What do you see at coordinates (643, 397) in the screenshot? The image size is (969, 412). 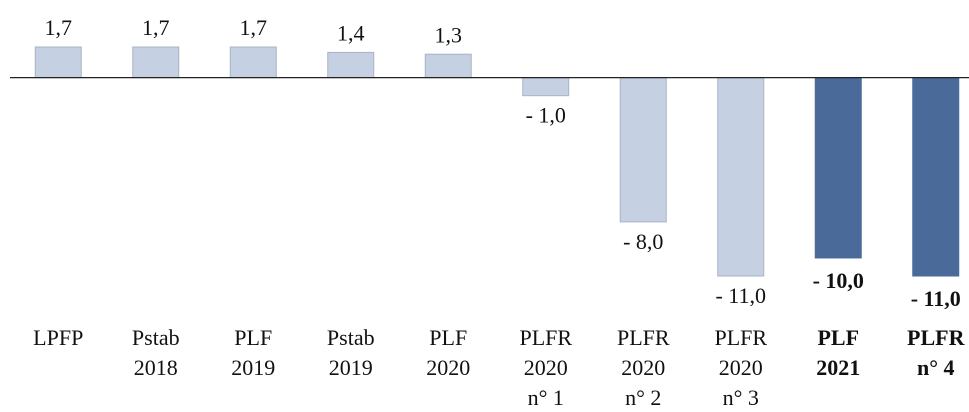 I see `x-tick-label: n° 2` at bounding box center [643, 397].